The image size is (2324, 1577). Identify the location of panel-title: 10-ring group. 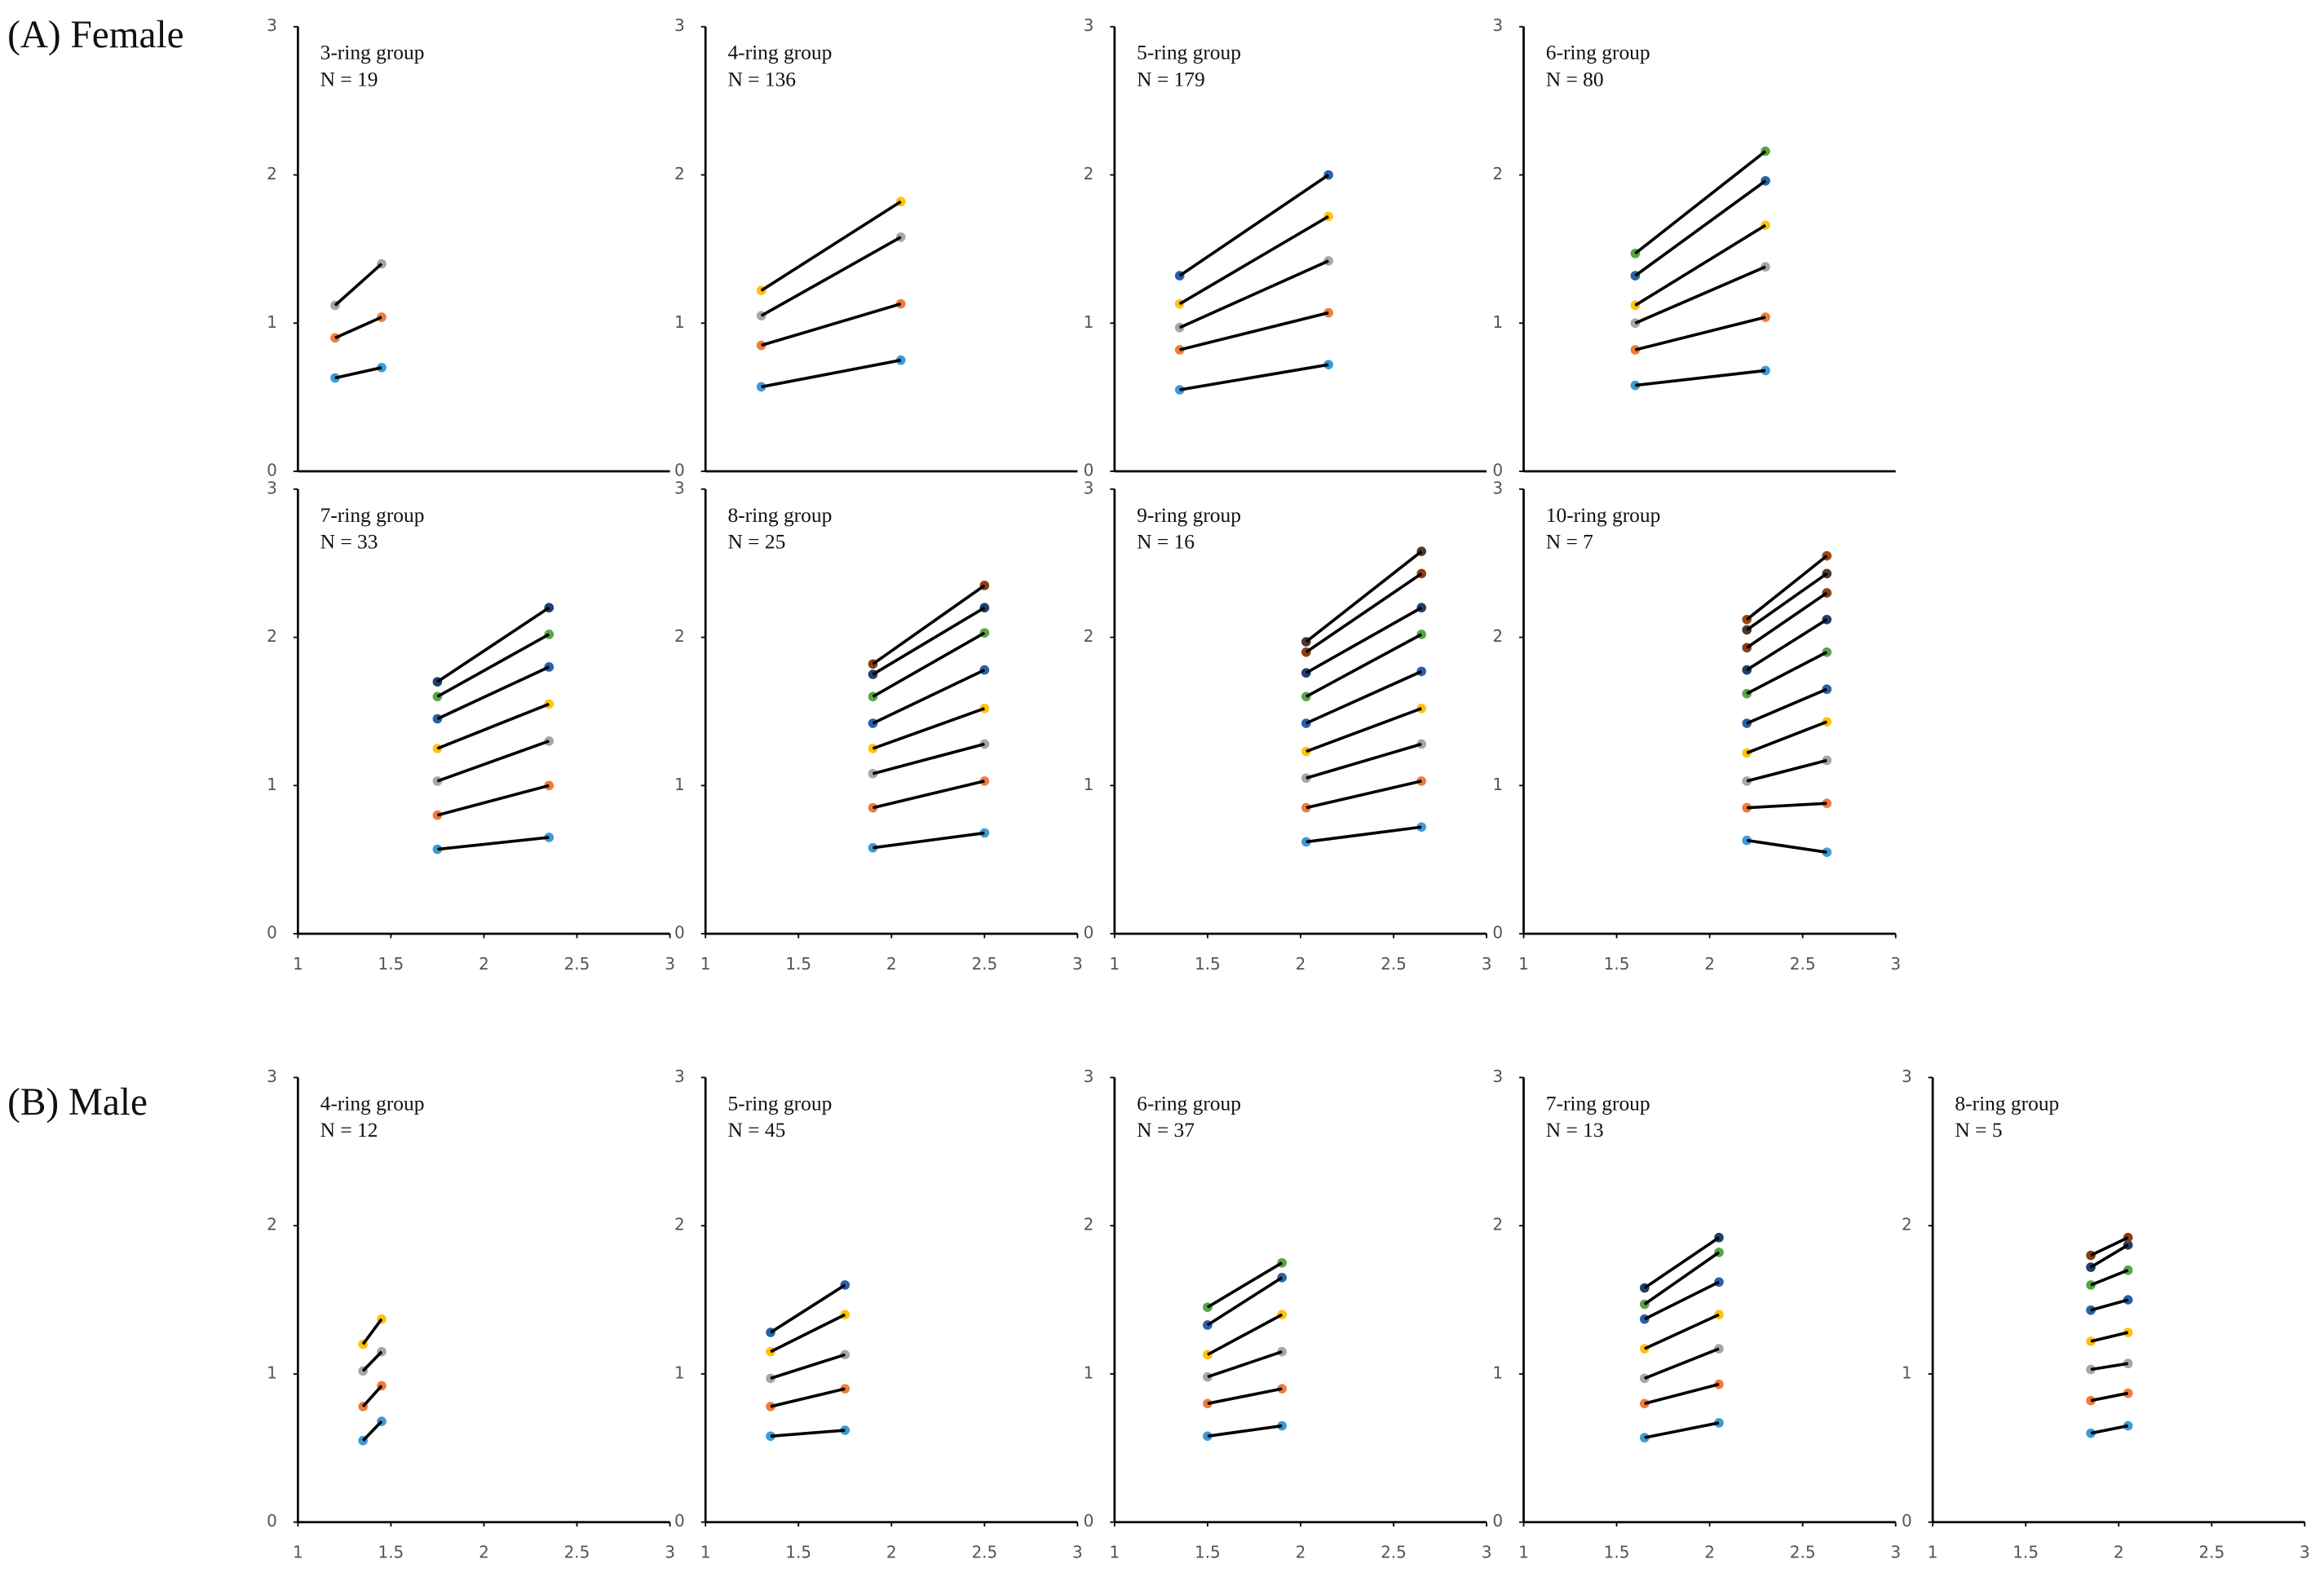
(1604, 515).